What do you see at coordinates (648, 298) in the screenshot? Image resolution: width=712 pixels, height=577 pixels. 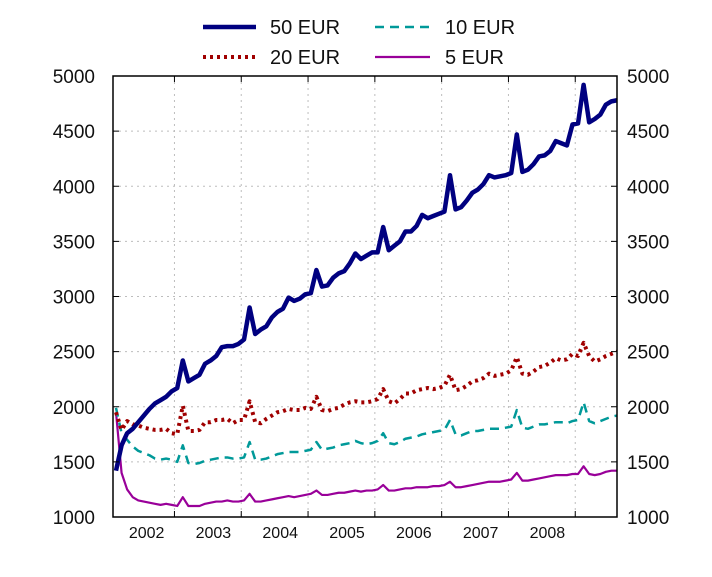 I see `y-tick-label-right: 3000` at bounding box center [648, 298].